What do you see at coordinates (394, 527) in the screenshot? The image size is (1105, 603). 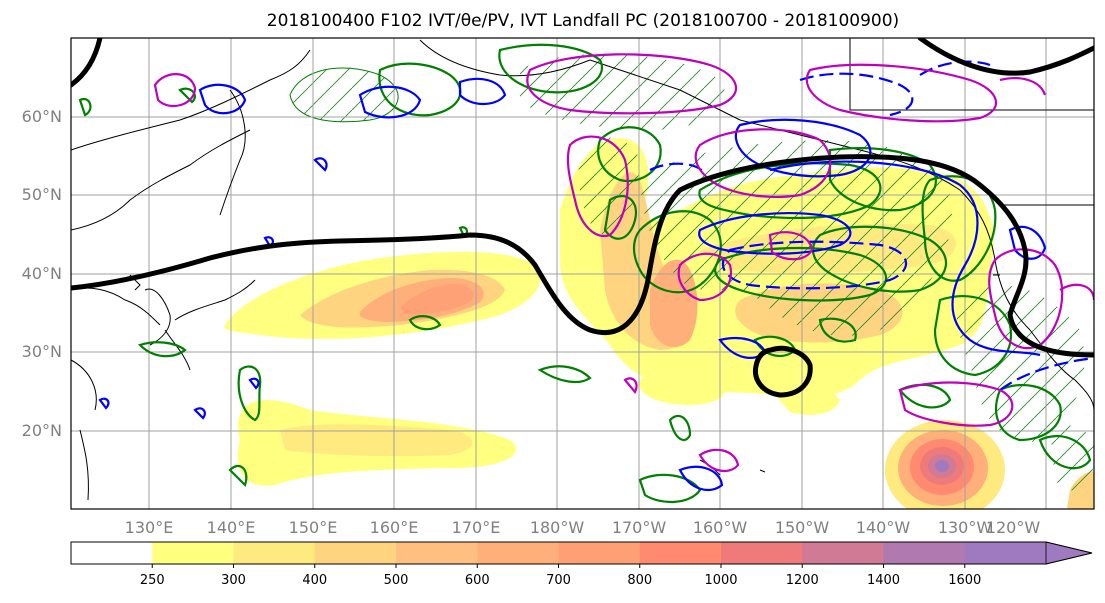 I see `lon-label-160e: 160°E` at bounding box center [394, 527].